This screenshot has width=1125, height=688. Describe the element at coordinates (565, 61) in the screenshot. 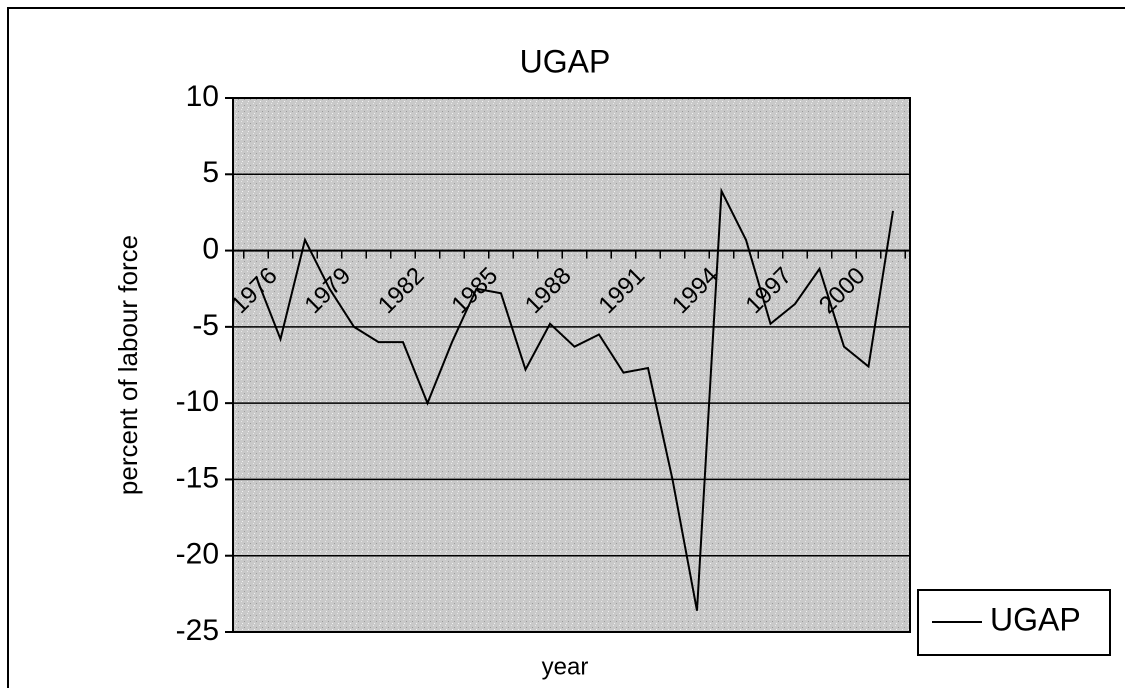

I see `chart-title: UGAP` at that location.